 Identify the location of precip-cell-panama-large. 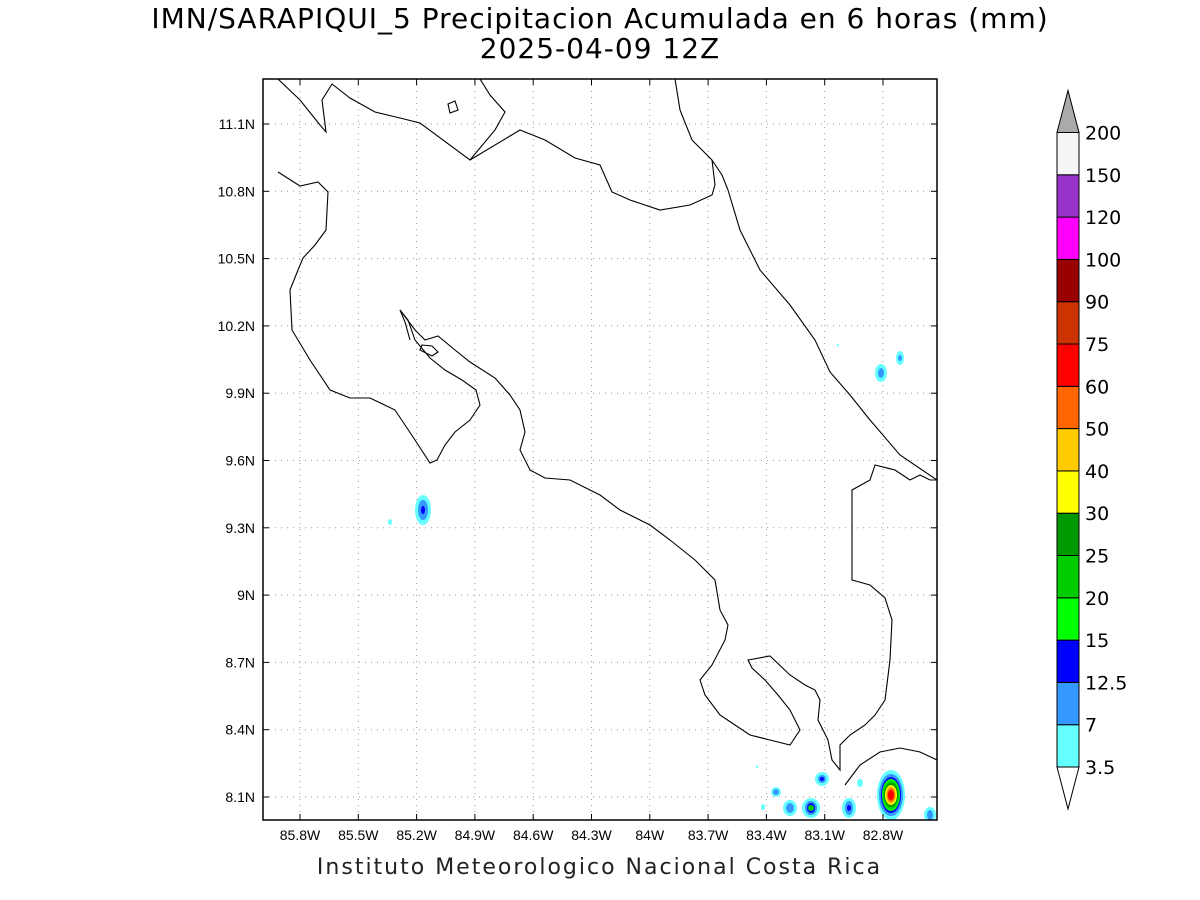
(891, 795).